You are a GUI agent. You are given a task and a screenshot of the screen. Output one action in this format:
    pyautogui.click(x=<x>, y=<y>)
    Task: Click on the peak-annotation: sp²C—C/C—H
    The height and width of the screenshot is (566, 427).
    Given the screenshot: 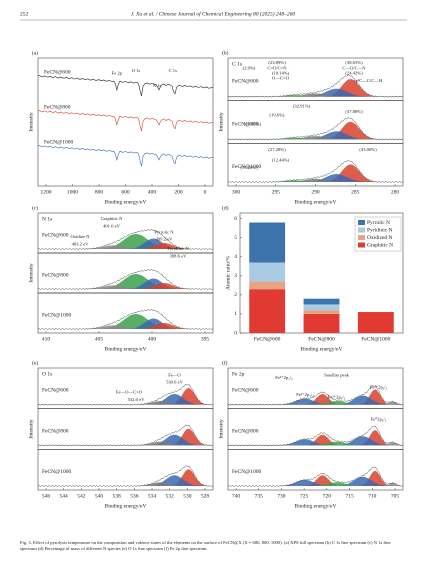 What is the action you would take?
    pyautogui.click(x=368, y=80)
    